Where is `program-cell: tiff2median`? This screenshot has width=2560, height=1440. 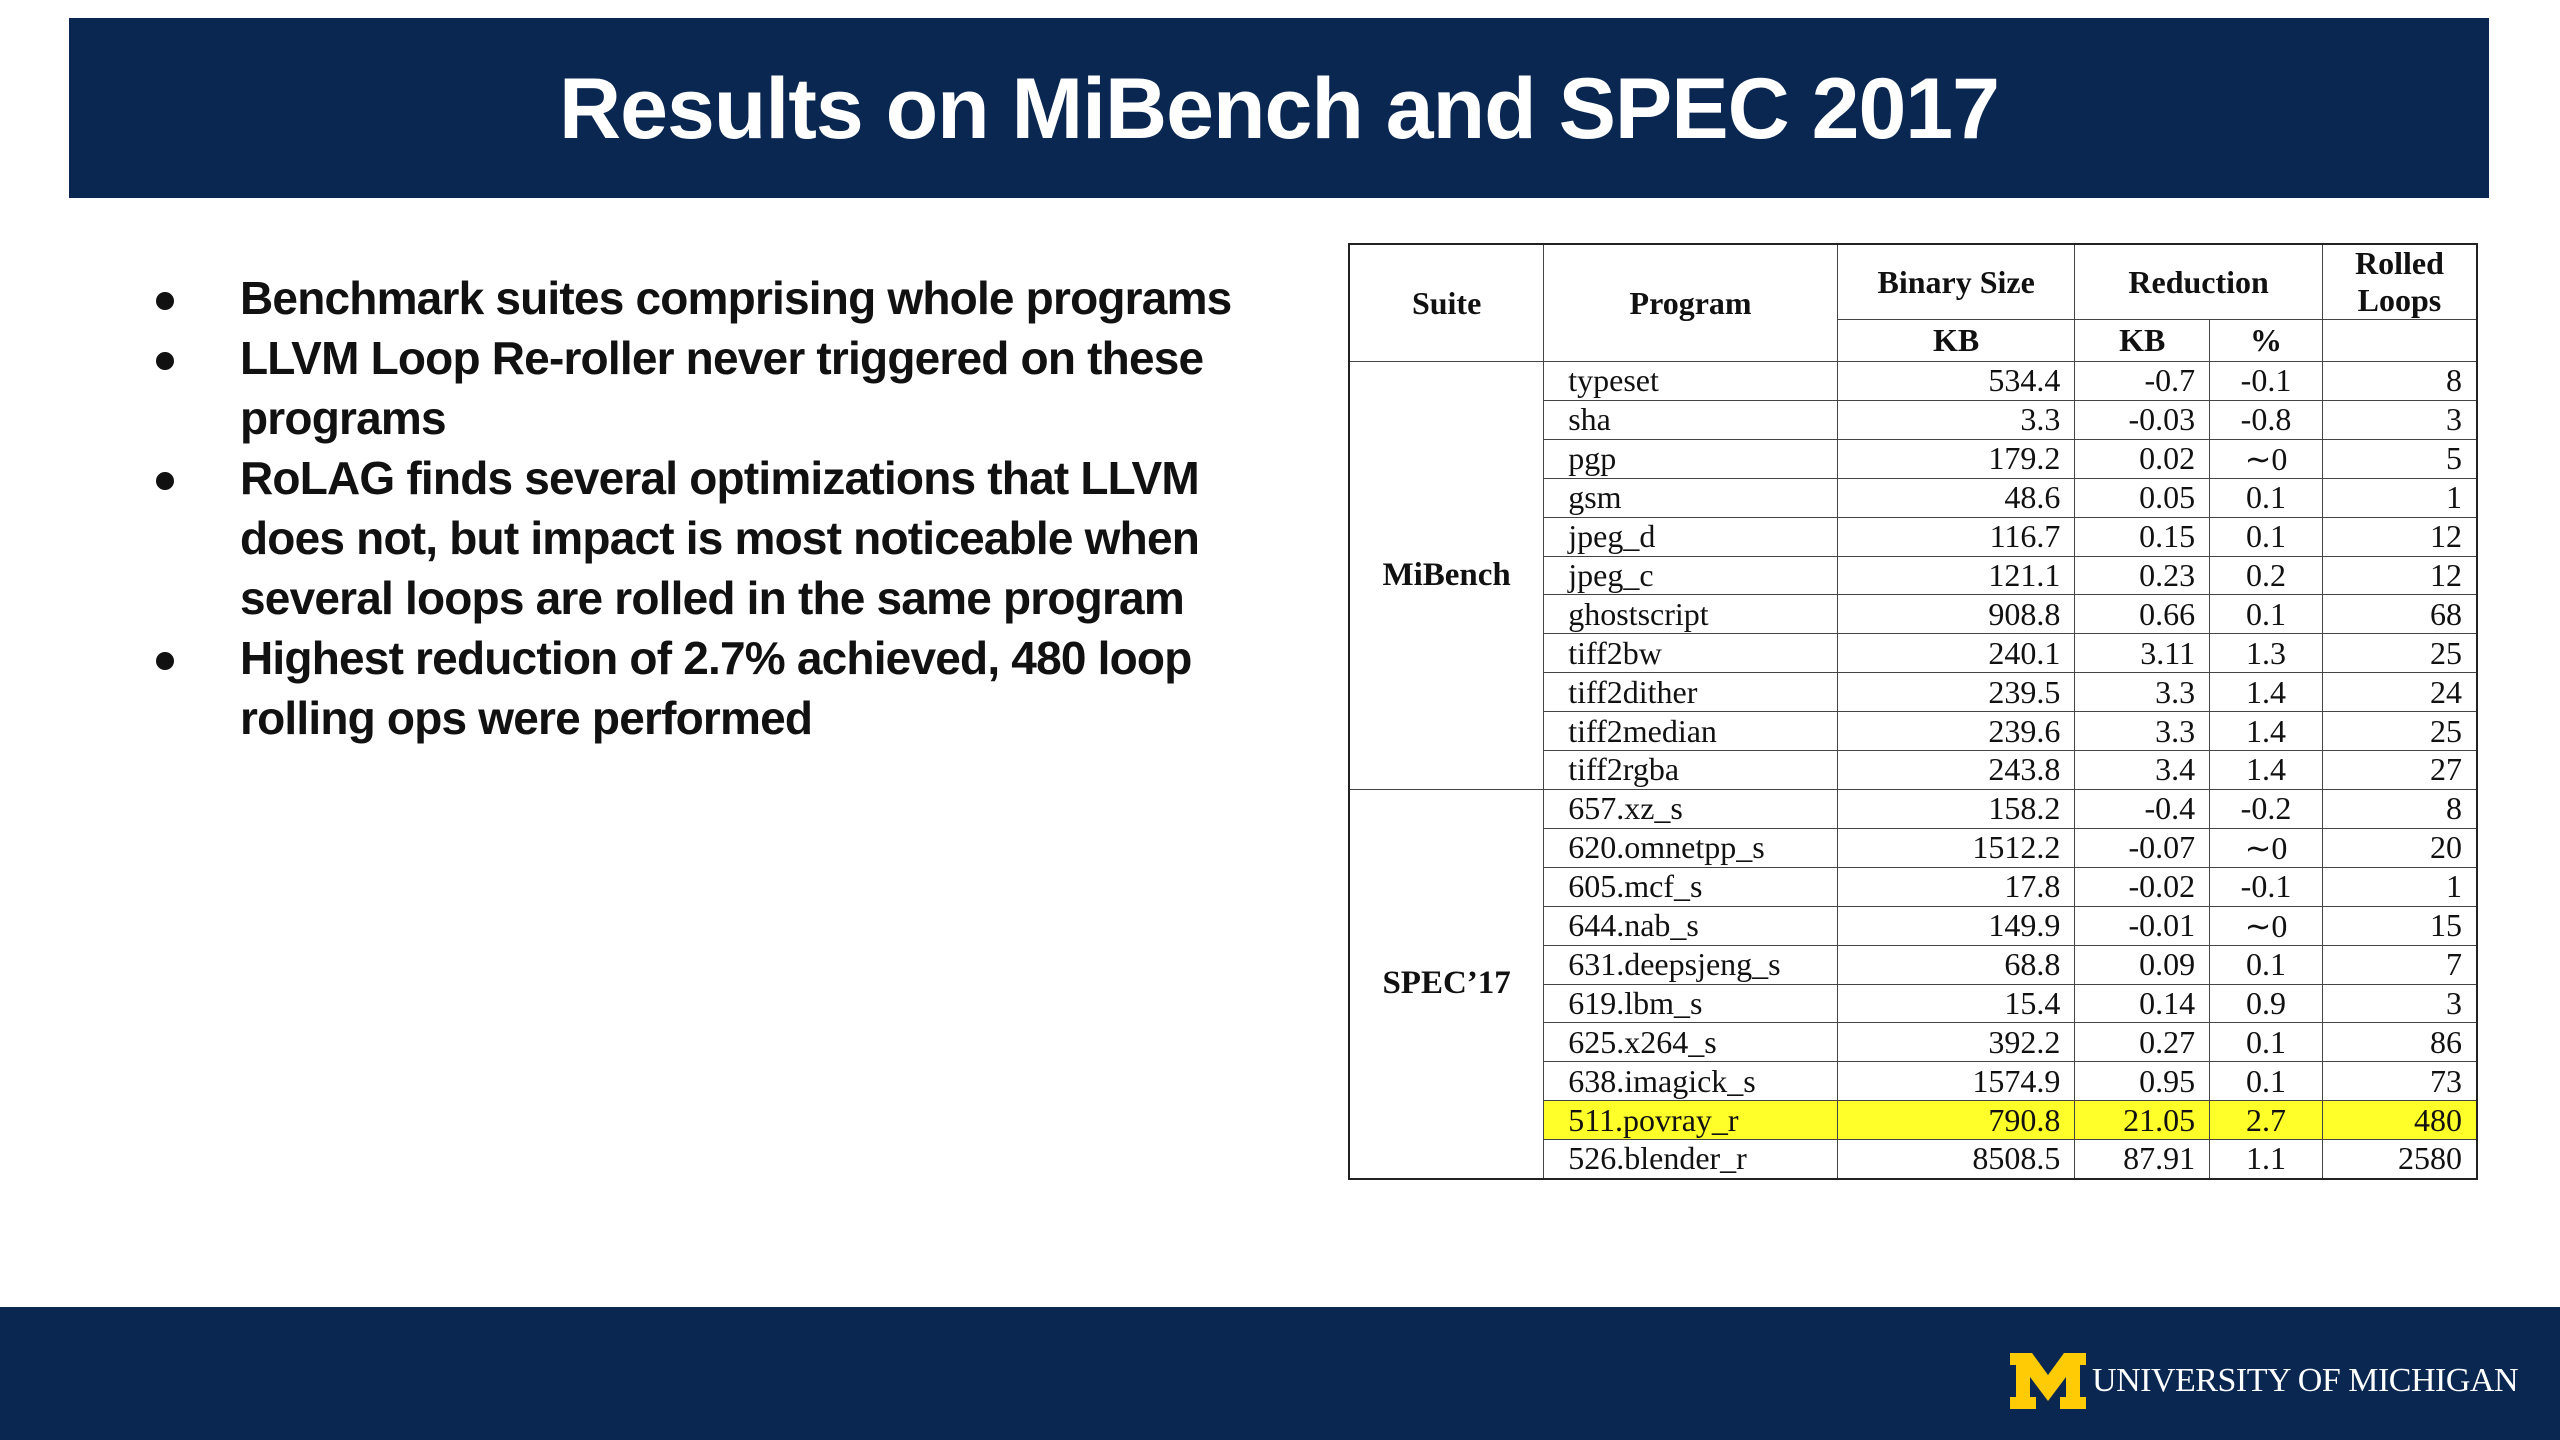 program-cell: tiff2median is located at coordinates (1690, 731).